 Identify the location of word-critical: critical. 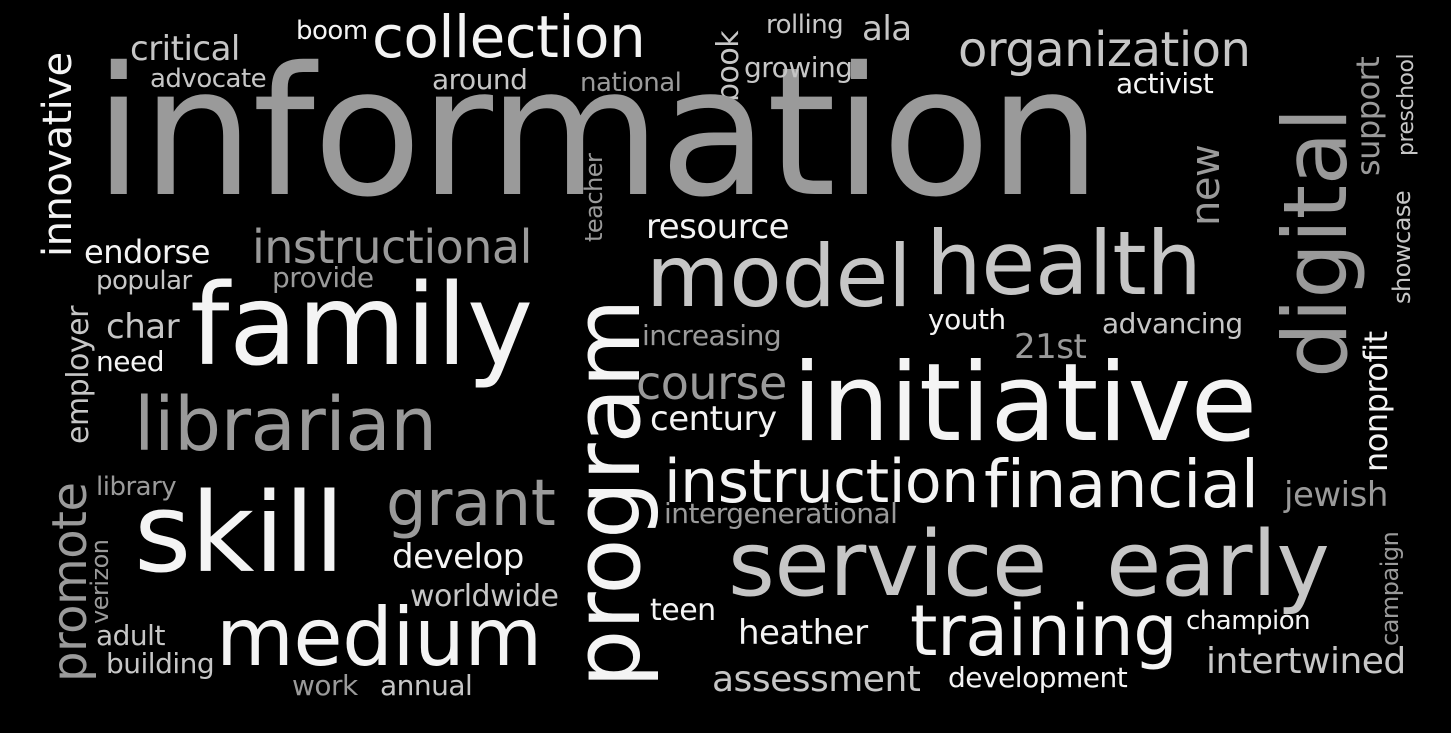
(185, 49).